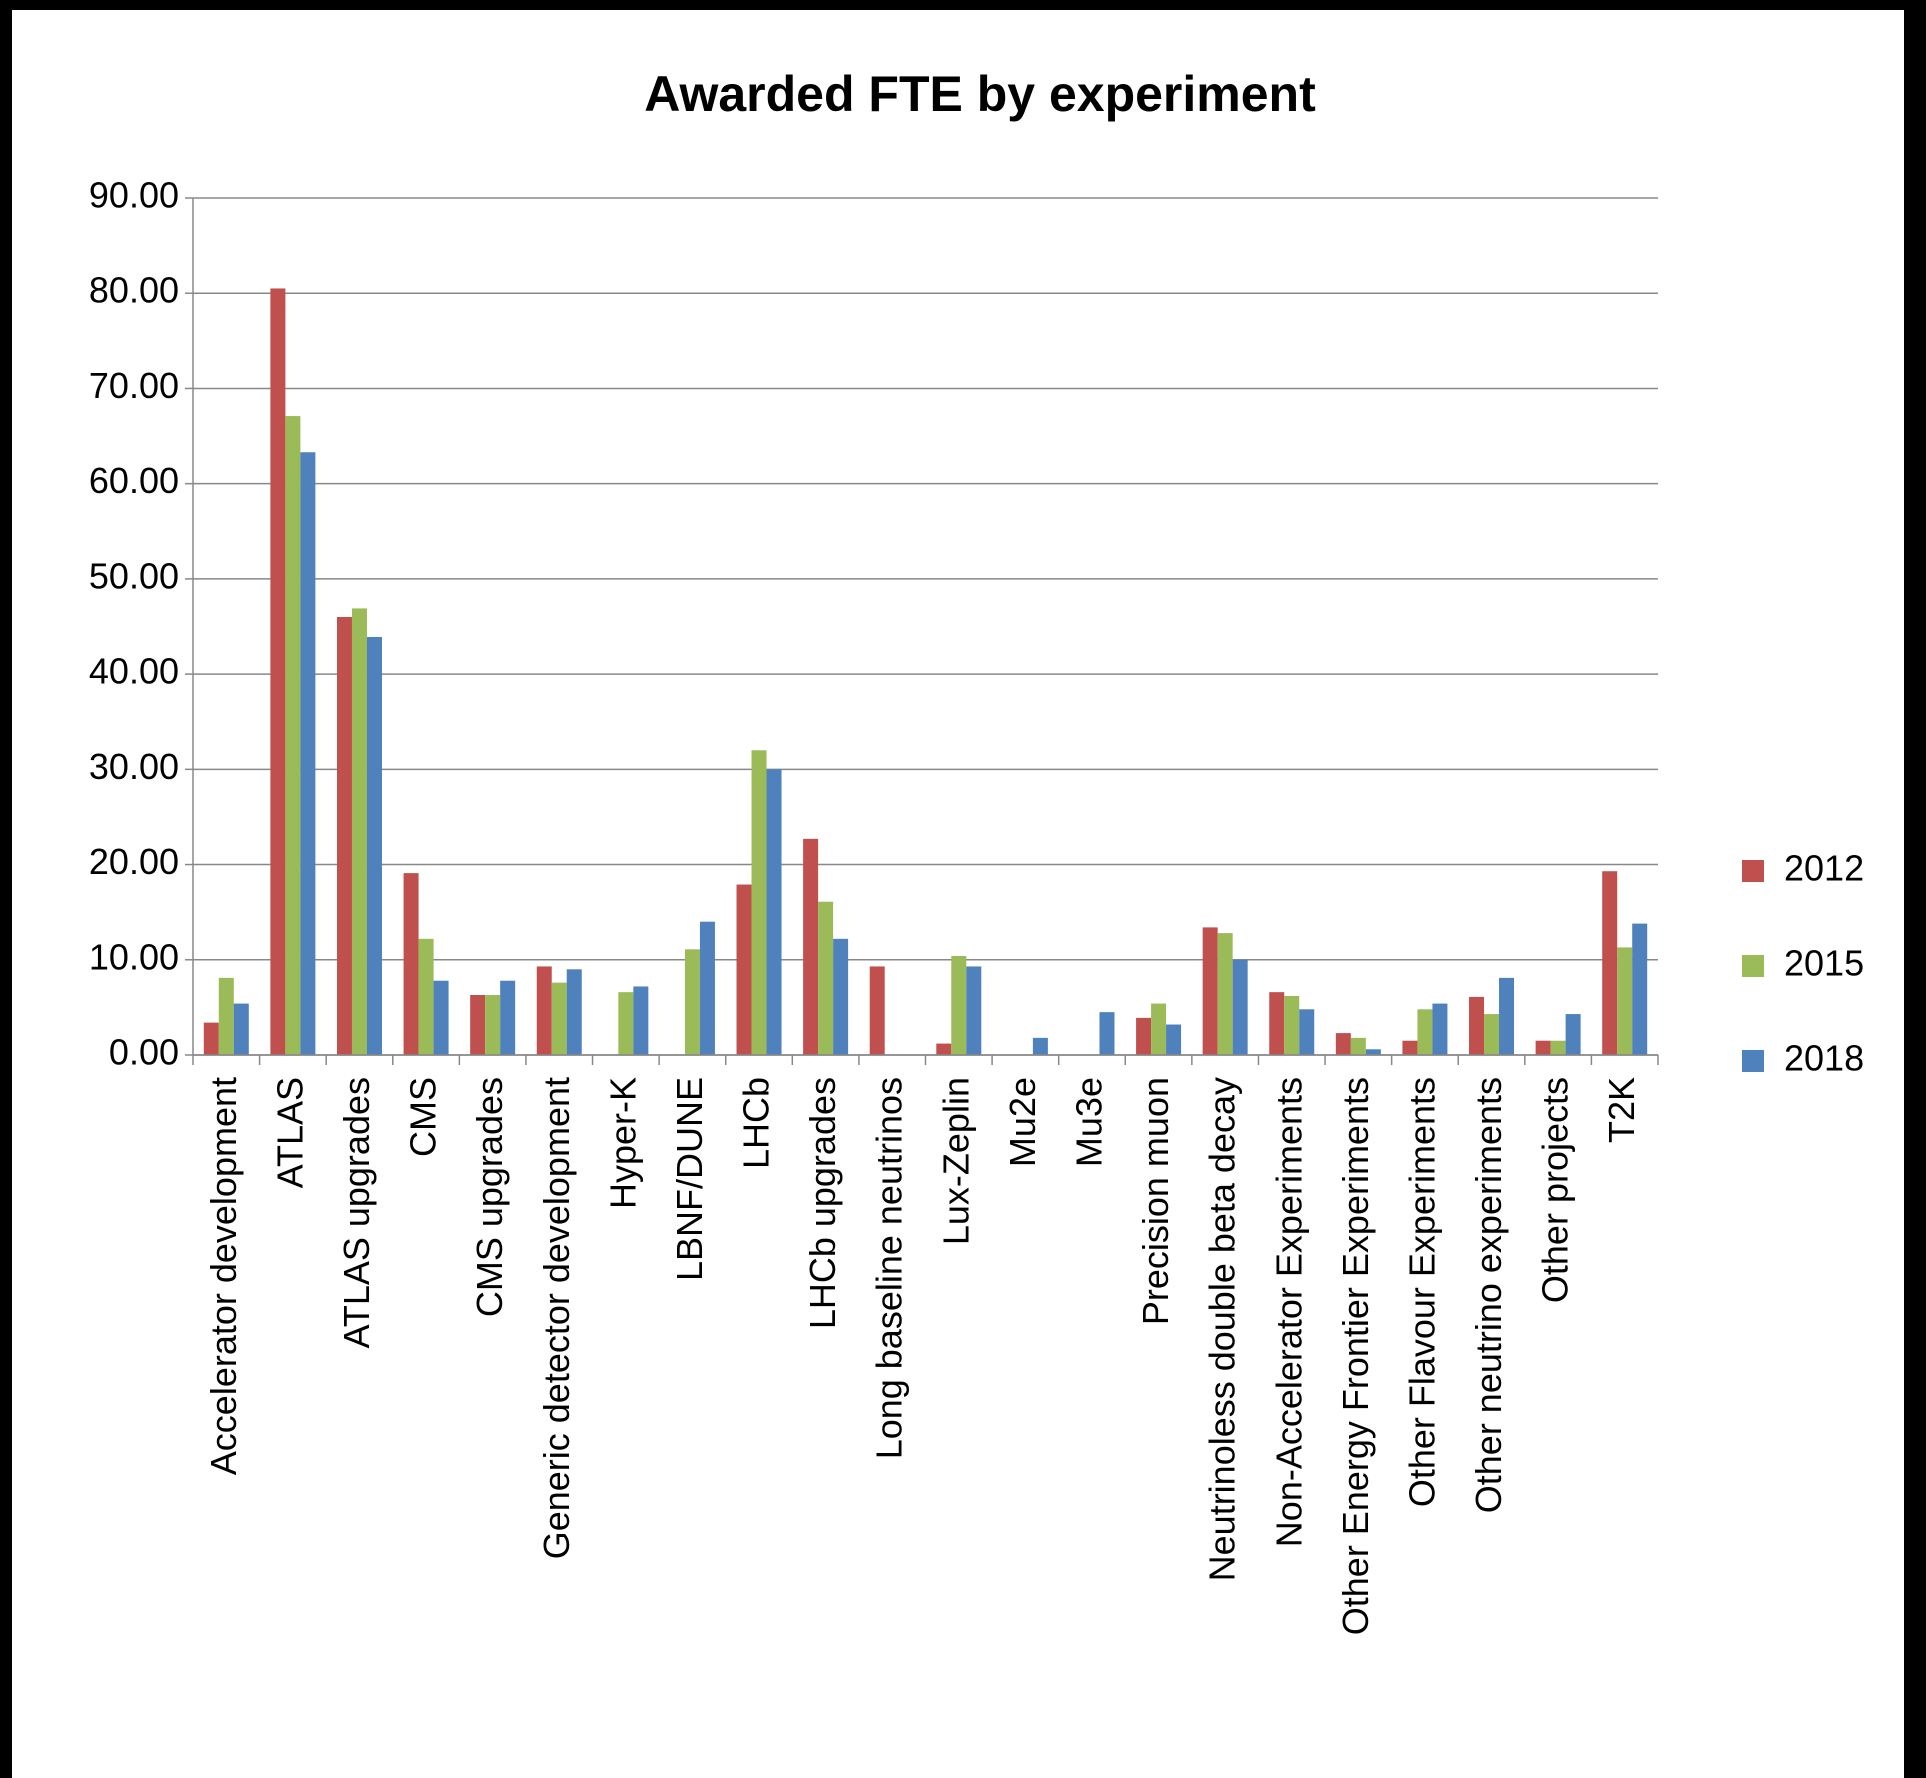 This screenshot has width=1926, height=1778. Describe the element at coordinates (134, 861) in the screenshot. I see `y-tick-label: 20.00` at that location.